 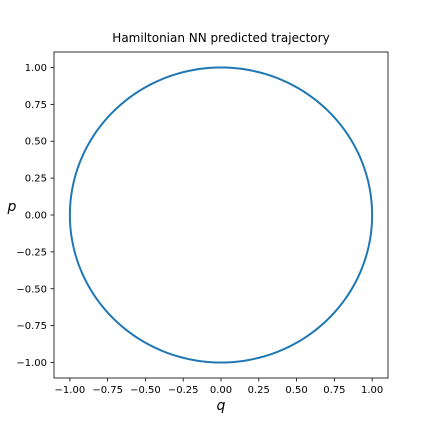 I want to click on y-tick-label: 0.00, so click(x=36, y=216).